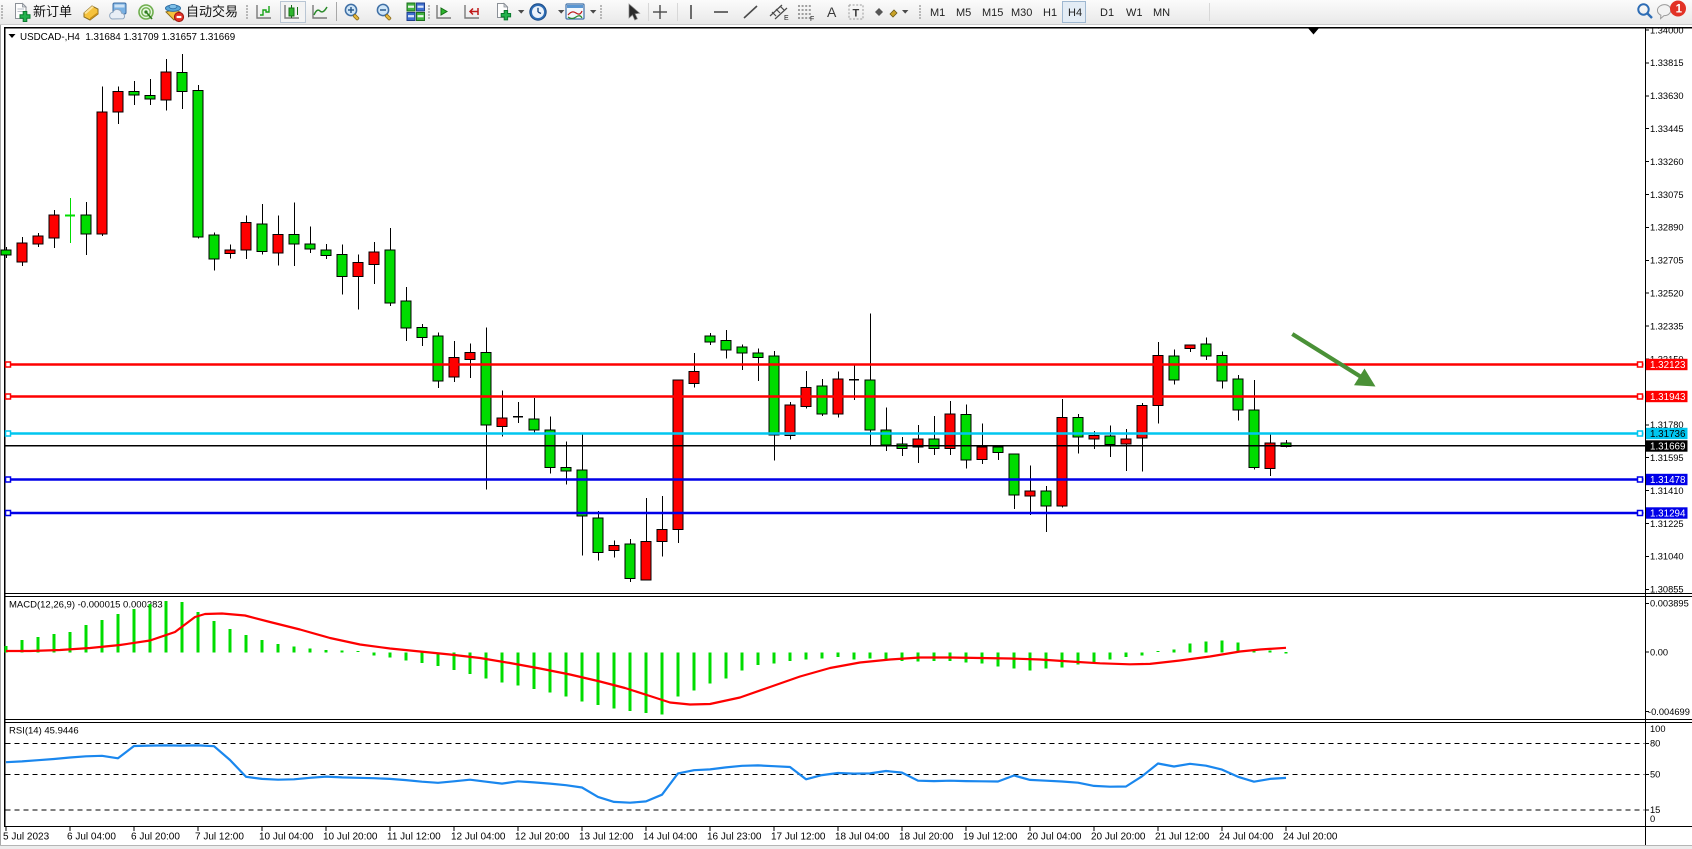  What do you see at coordinates (1118, 837) in the screenshot?
I see `svg-text: 20 Jul 20:00` at bounding box center [1118, 837].